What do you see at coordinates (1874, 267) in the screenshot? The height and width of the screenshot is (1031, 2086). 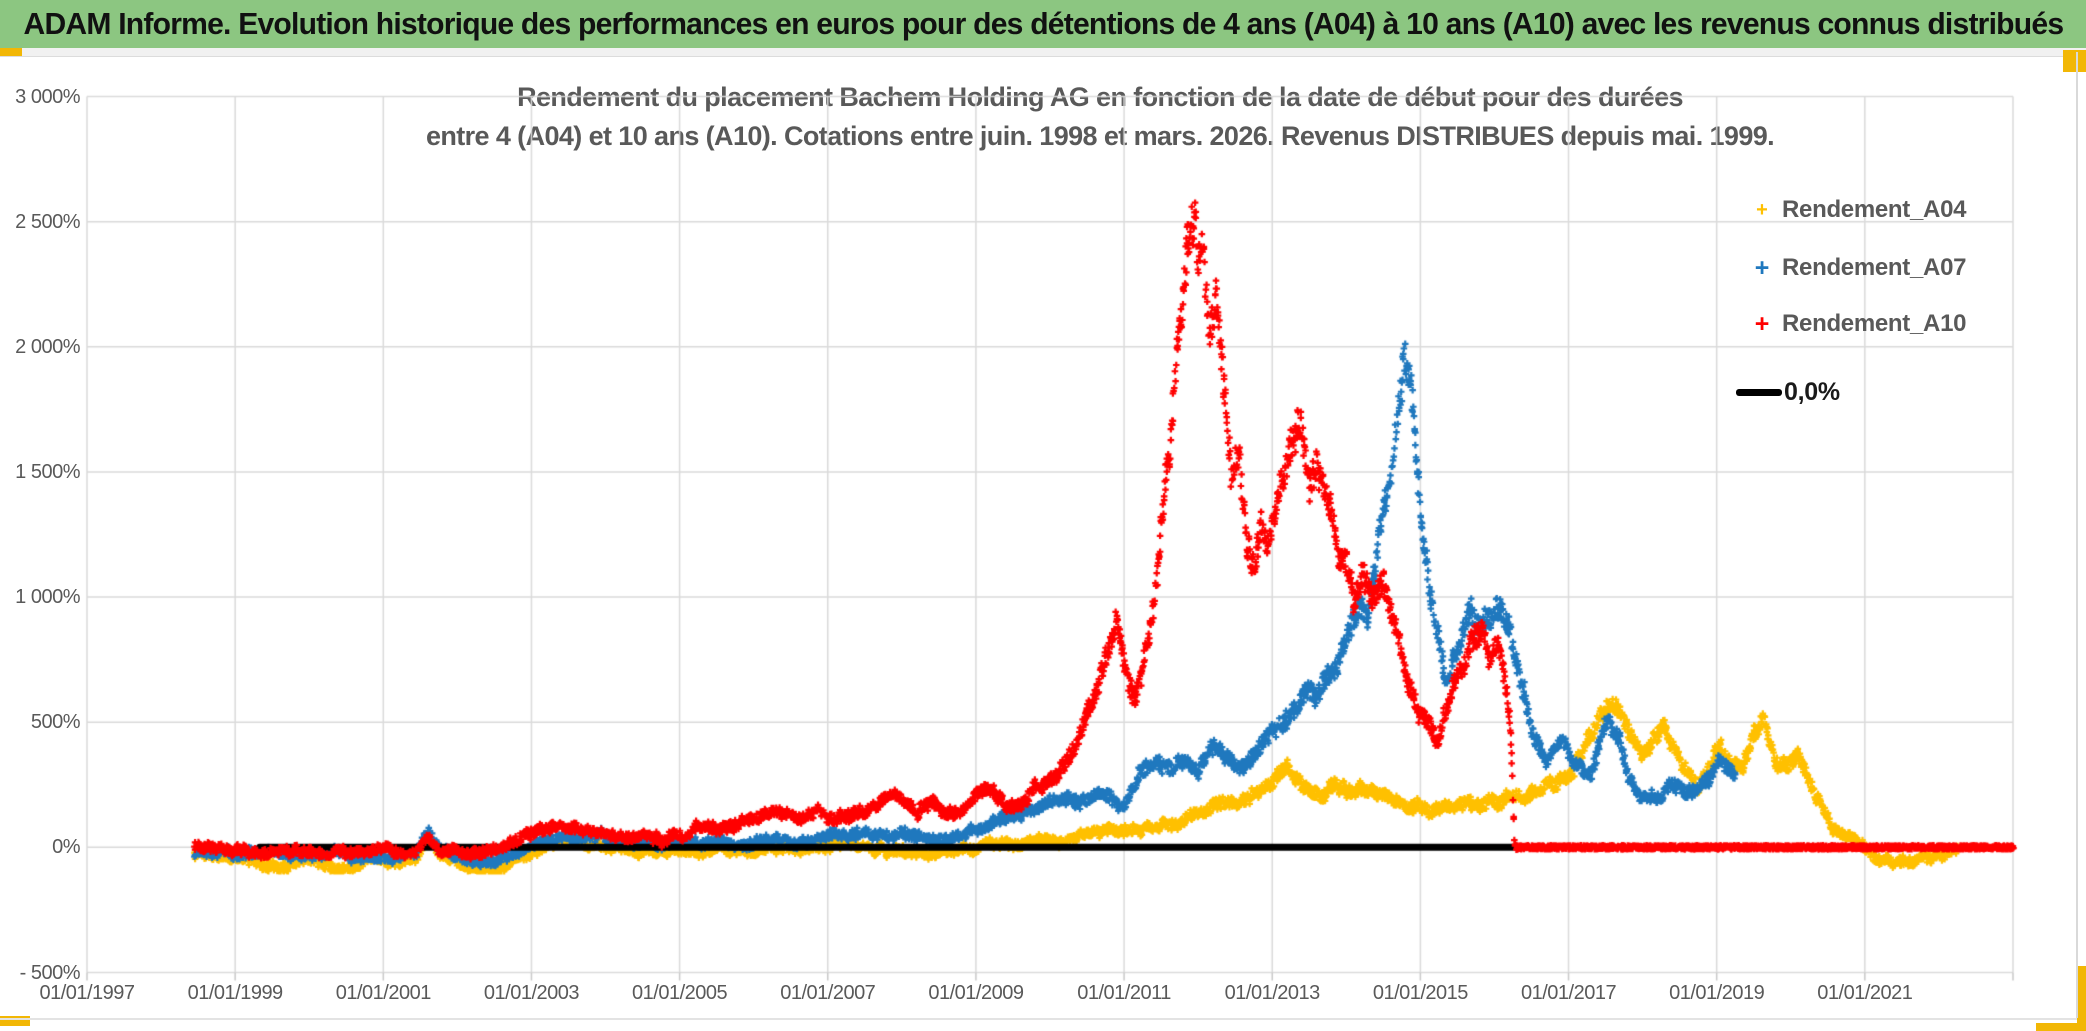 I see `legend-label: Rendement_A07` at bounding box center [1874, 267].